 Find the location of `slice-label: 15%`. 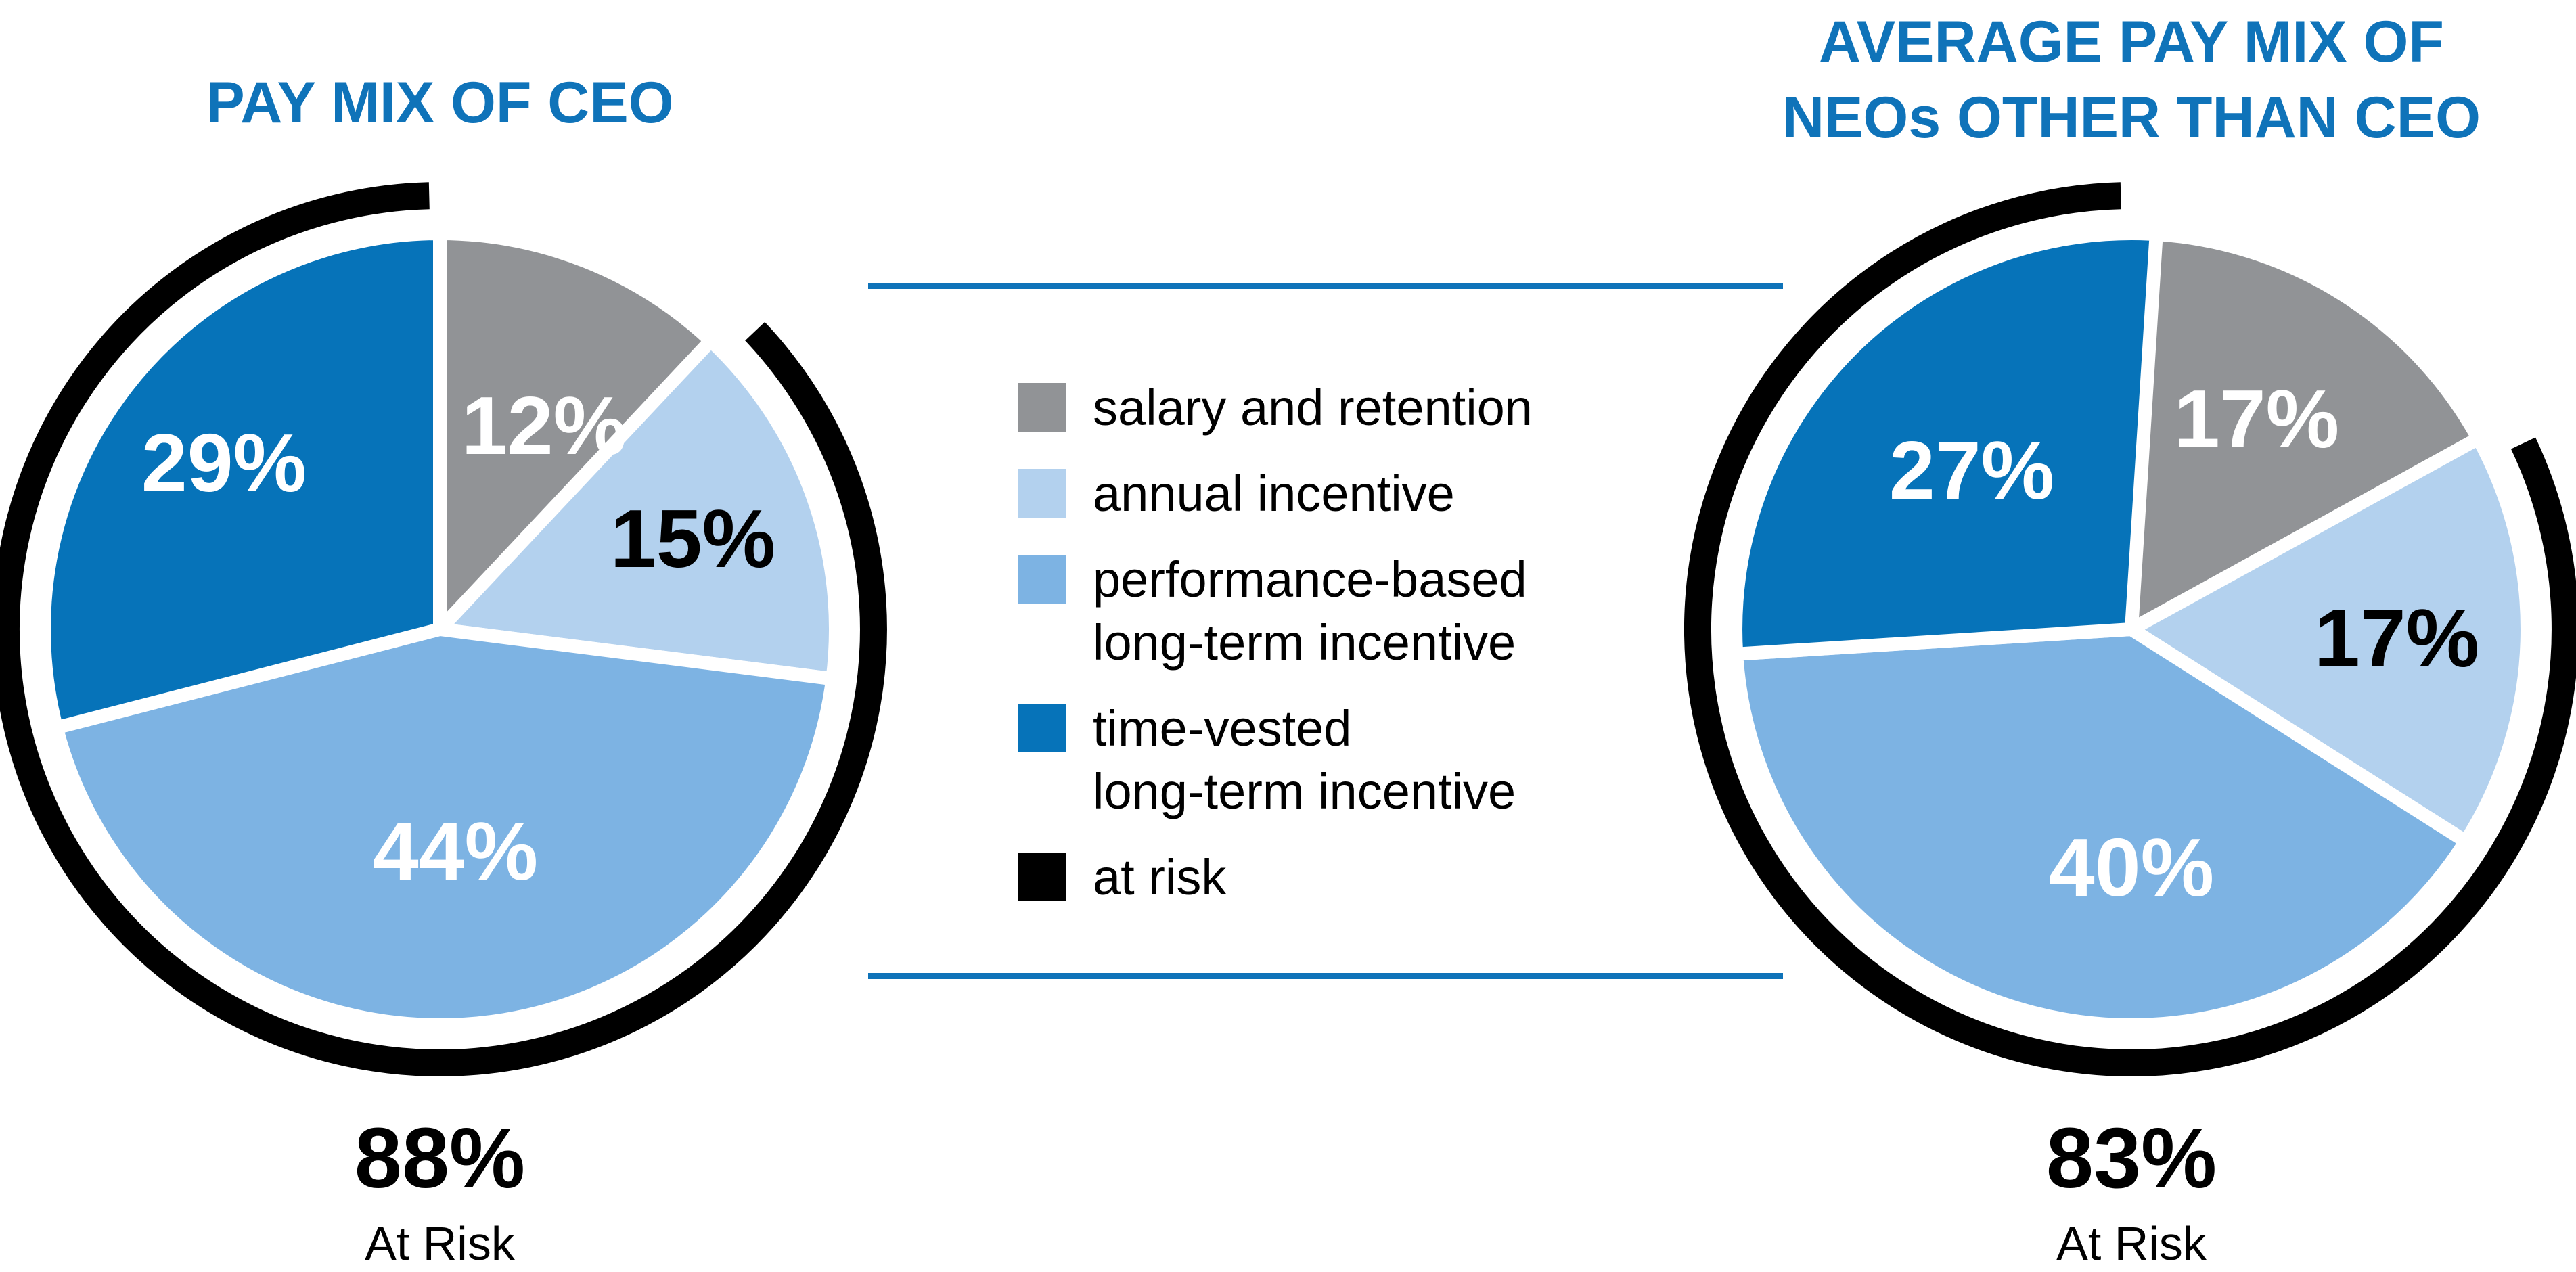

slice-label: 15% is located at coordinates (692, 539).